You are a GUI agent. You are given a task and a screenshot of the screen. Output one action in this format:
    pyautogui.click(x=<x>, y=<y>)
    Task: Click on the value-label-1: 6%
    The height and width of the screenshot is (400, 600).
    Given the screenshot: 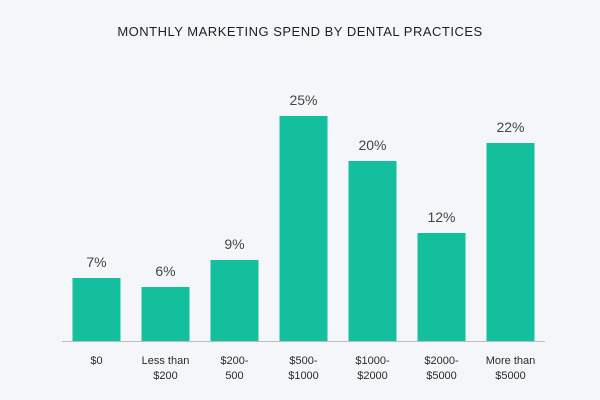 What is the action you would take?
    pyautogui.click(x=165, y=271)
    